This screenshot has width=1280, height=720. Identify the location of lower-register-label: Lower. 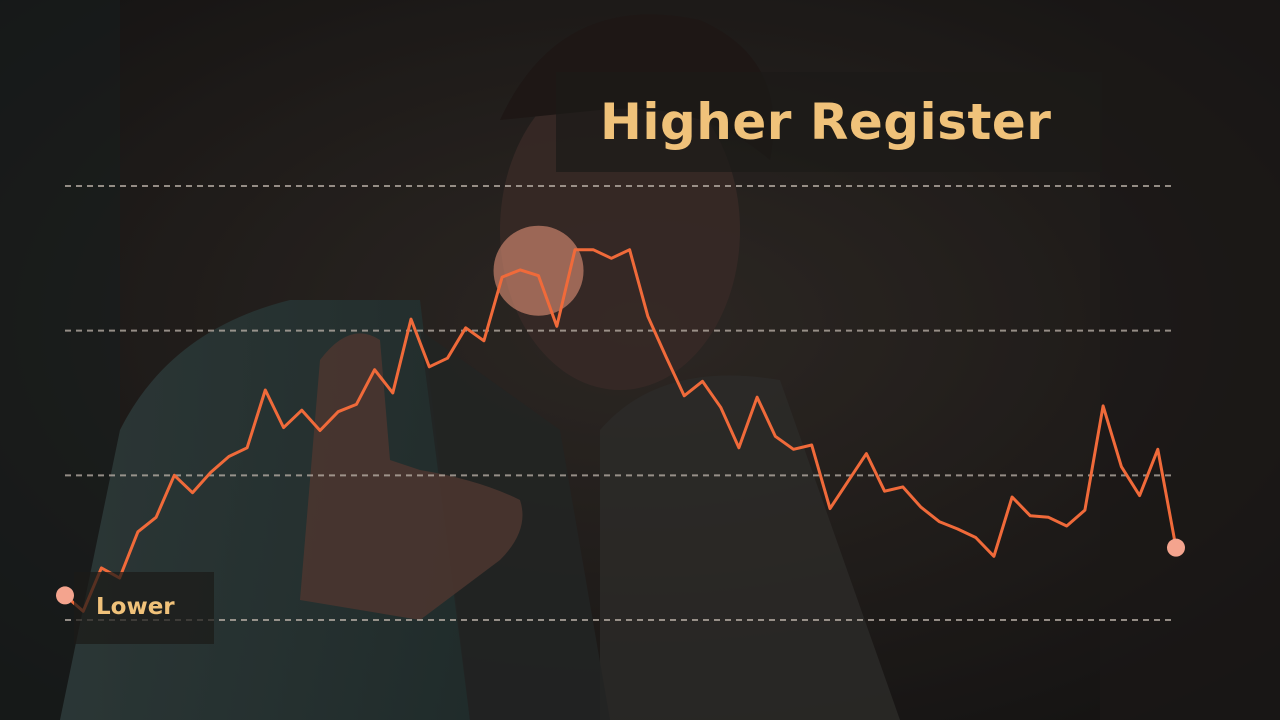
(144, 608).